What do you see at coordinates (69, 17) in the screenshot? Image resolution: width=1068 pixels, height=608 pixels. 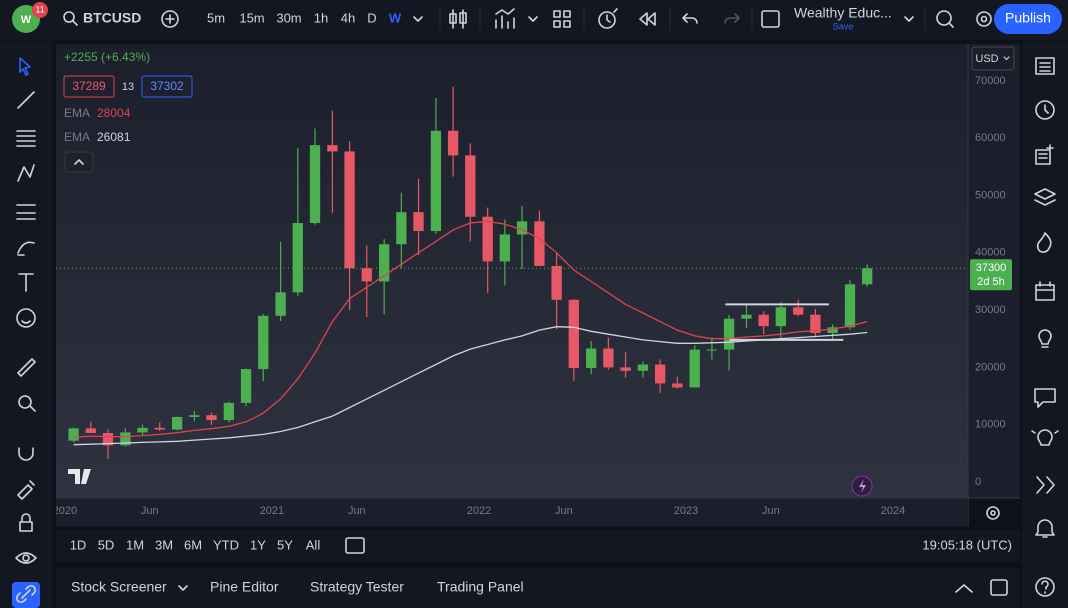 I see `search-icon` at bounding box center [69, 17].